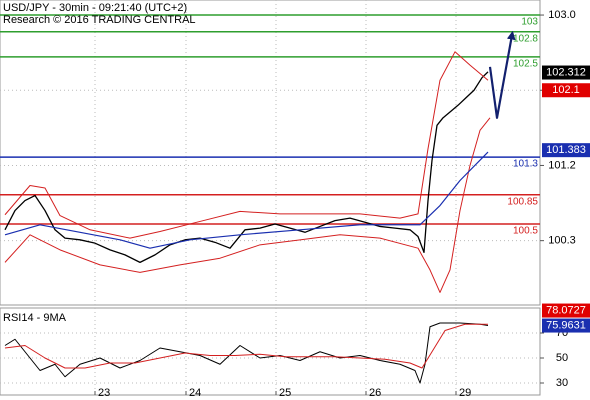  Describe the element at coordinates (562, 165) in the screenshot. I see `y-tick-label: 101.2` at that location.